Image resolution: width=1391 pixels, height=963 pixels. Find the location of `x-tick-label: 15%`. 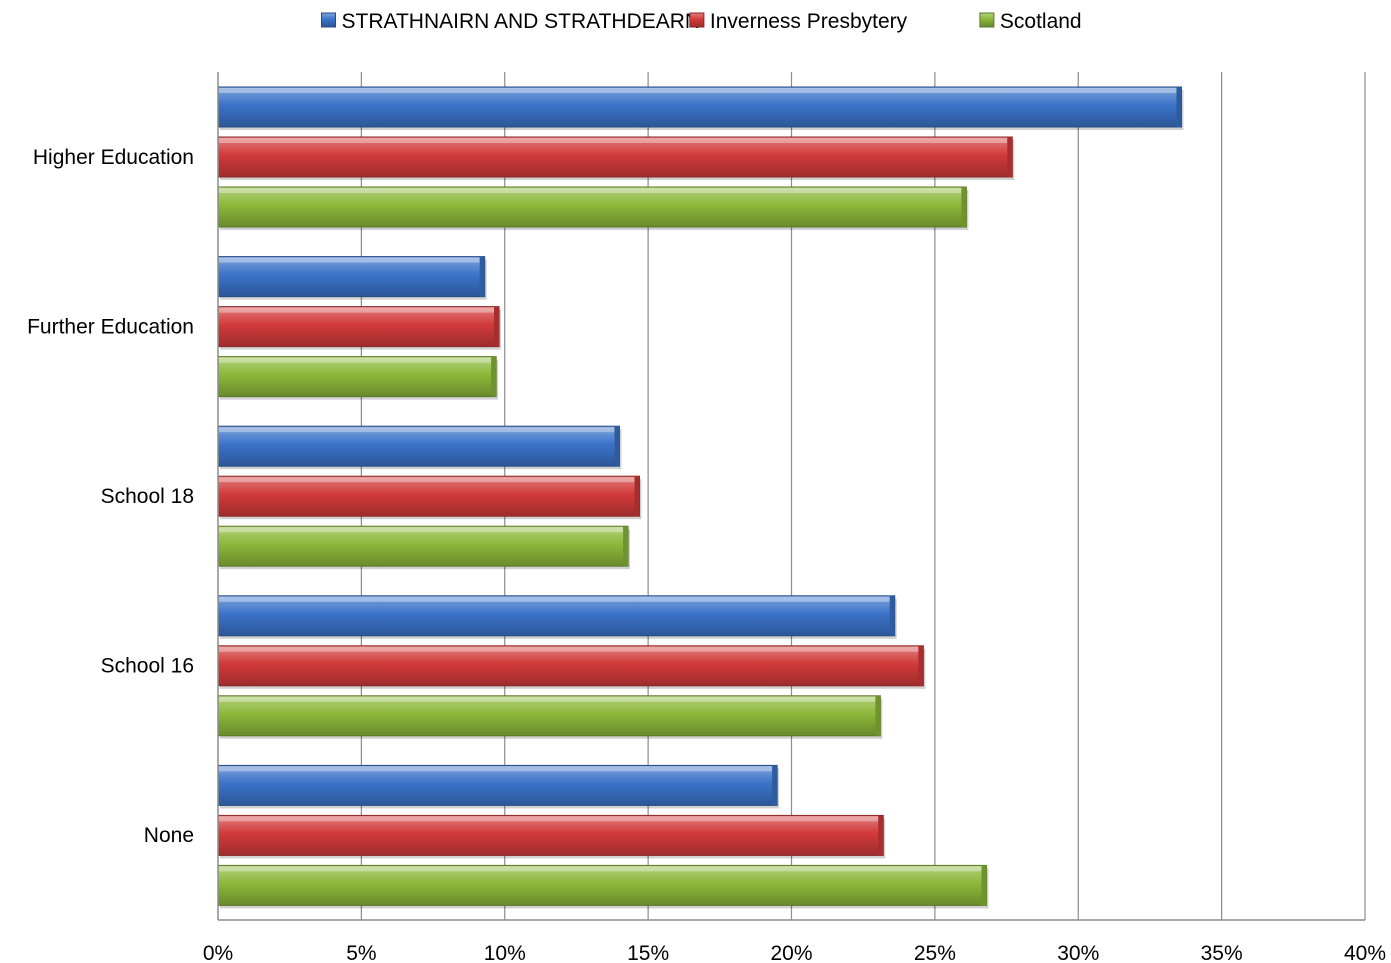

x-tick-label: 15% is located at coordinates (648, 952).